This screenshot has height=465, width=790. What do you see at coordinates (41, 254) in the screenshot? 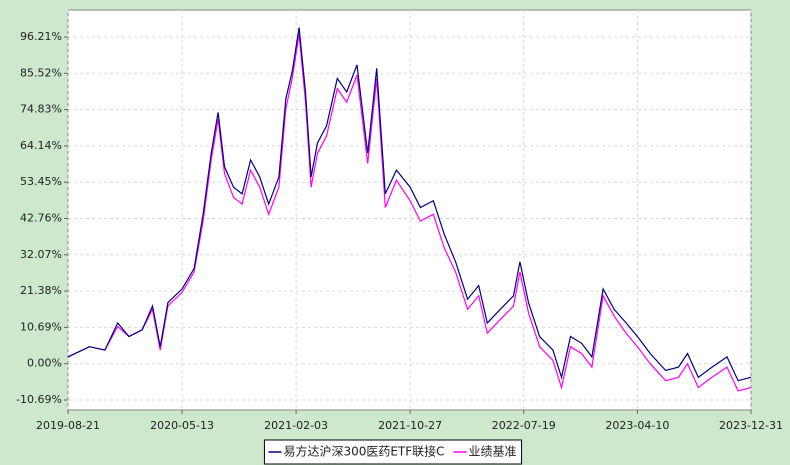
I see `y-tick-label: 32.07%` at bounding box center [41, 254].